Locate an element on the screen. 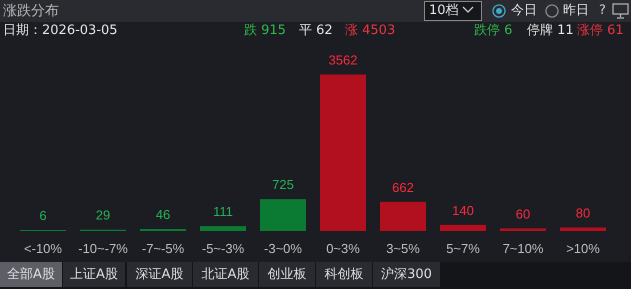 This screenshot has width=631, height=289. x-tick-label: 7~10% is located at coordinates (523, 248).